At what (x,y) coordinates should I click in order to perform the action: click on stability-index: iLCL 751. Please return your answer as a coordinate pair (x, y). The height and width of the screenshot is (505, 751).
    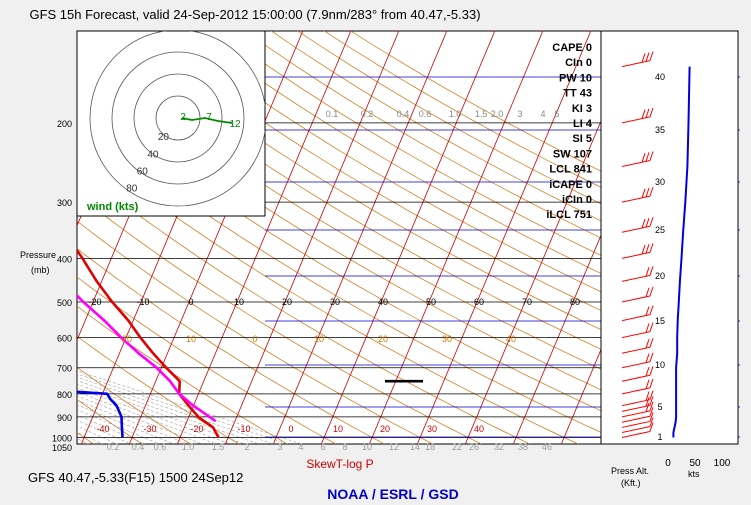
    Looking at the image, I should click on (569, 215).